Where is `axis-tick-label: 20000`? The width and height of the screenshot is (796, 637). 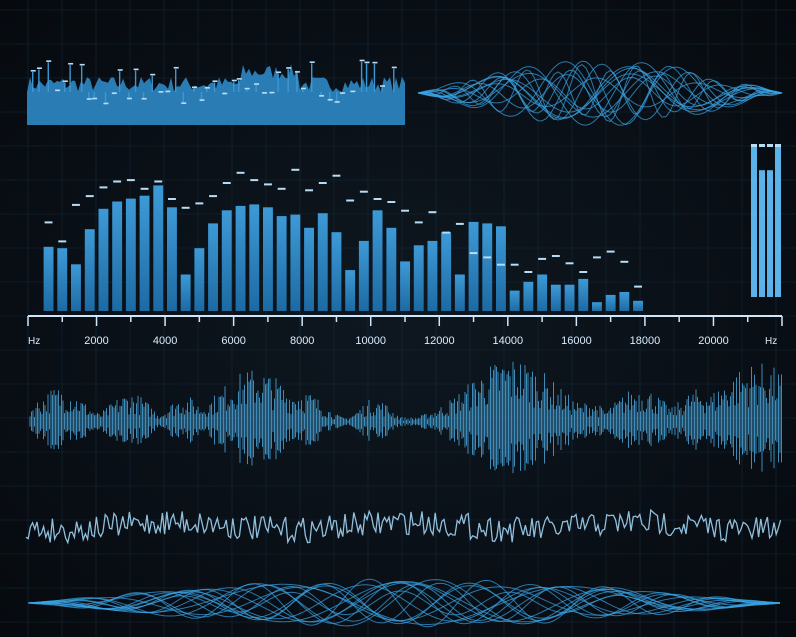 axis-tick-label: 20000 is located at coordinates (713, 341).